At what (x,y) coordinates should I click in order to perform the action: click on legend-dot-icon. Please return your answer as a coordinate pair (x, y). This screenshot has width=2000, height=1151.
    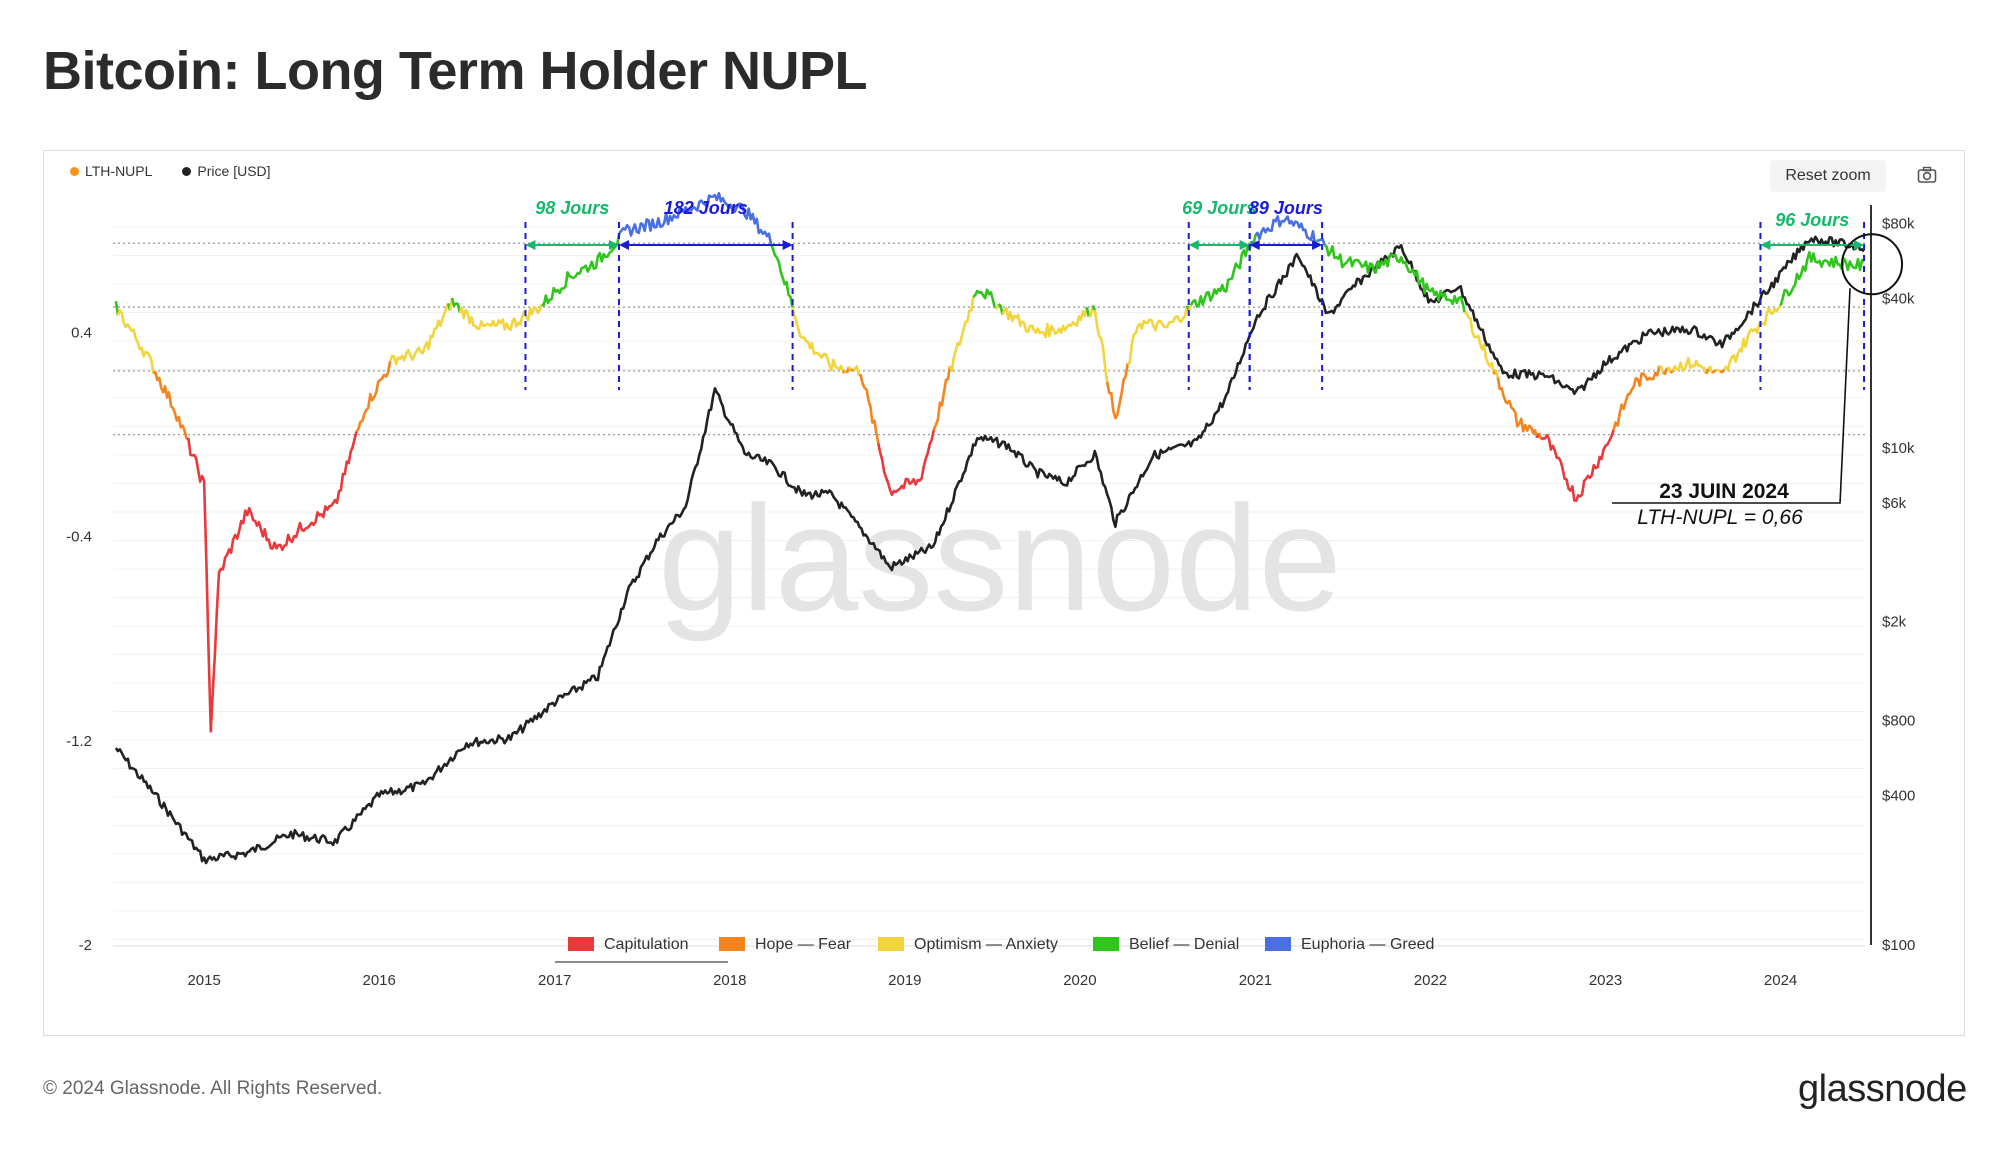
    Looking at the image, I should click on (187, 171).